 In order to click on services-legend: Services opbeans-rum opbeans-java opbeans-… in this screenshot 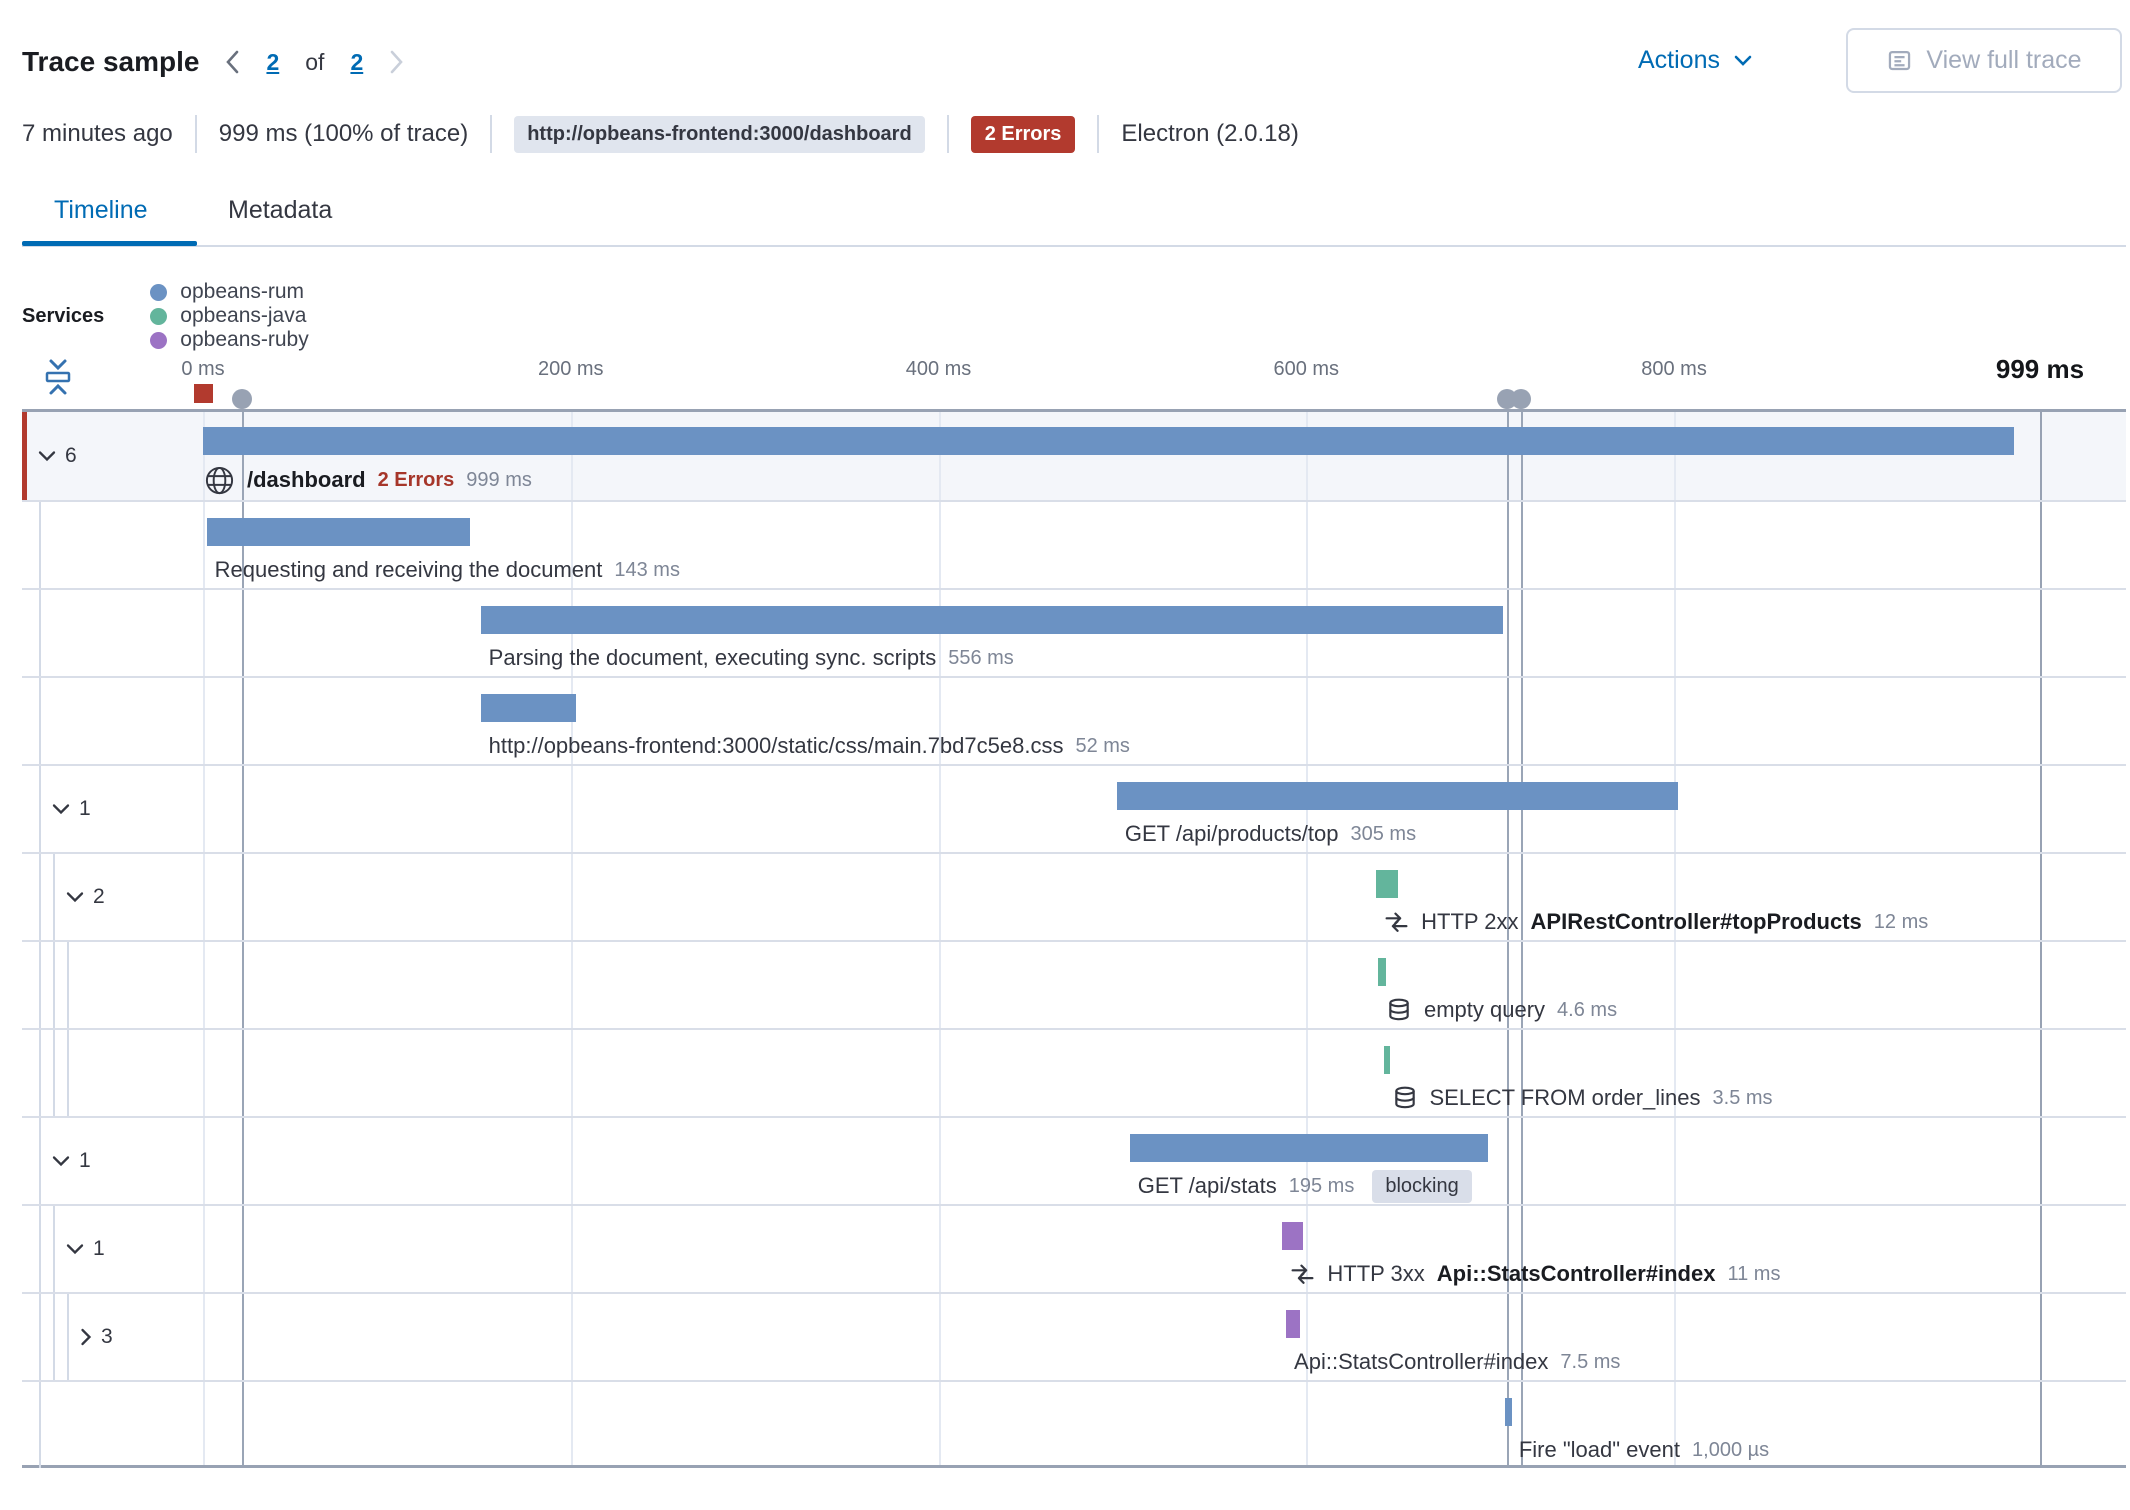, I will do `click(193, 315)`.